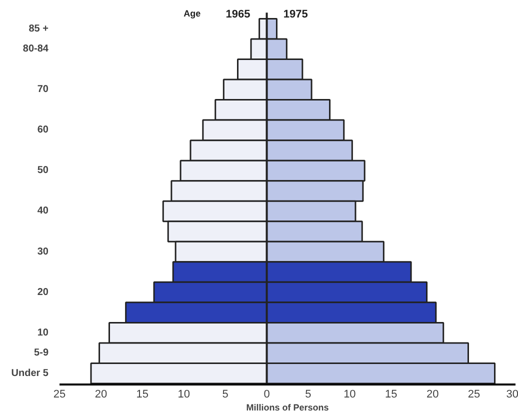 This screenshot has width=518, height=415. I want to click on y-tick-label: 20, so click(43, 292).